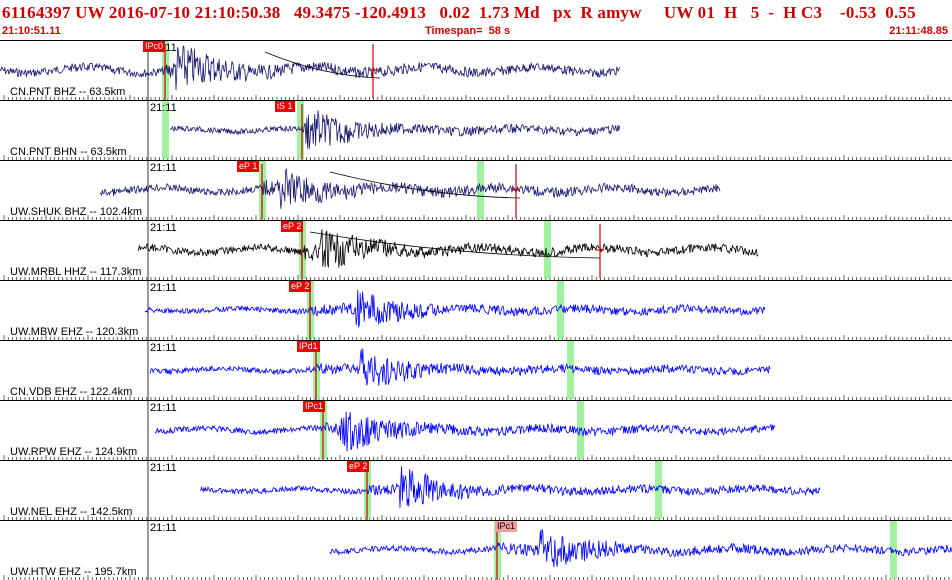 This screenshot has height=580, width=952. I want to click on station-label: UW.MRBL HHZ -- 117.3km, so click(76, 272).